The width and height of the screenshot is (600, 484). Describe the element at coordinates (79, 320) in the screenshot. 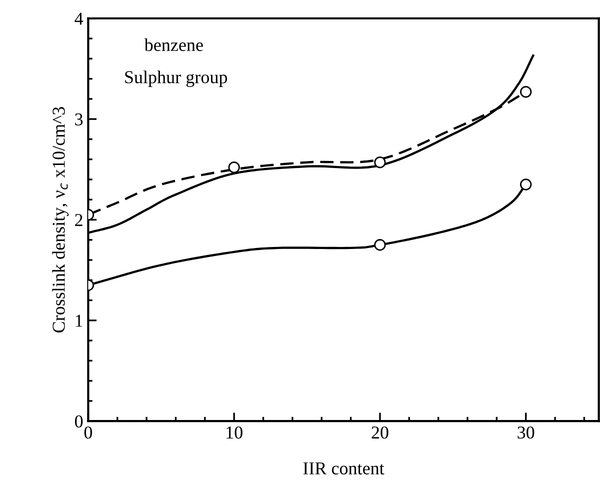

I see `y-tick-label: 1` at that location.